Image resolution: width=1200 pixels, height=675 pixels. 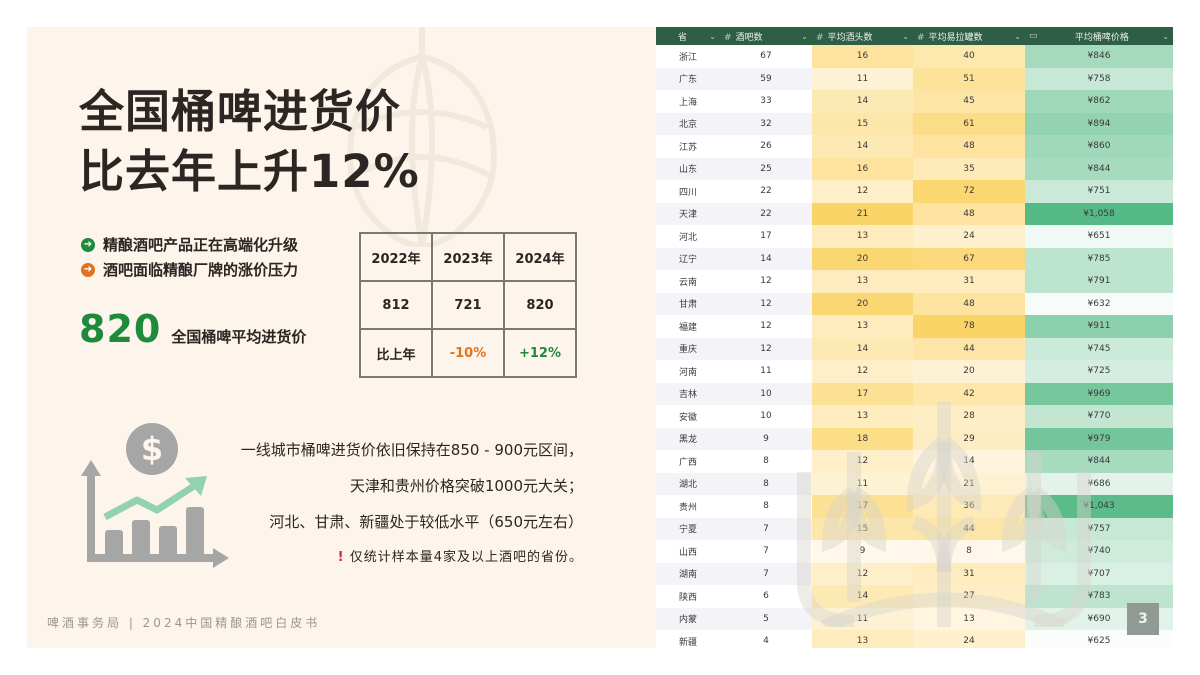 What do you see at coordinates (914, 348) in the screenshot?
I see `table-row: 重庆 12 14 44 ¥745` at bounding box center [914, 348].